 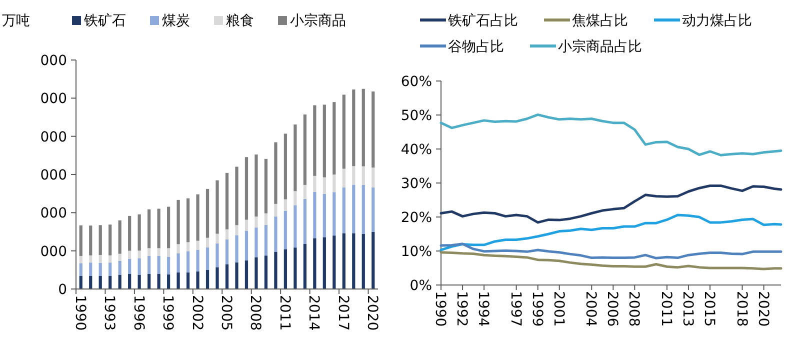 What do you see at coordinates (476, 47) in the screenshot?
I see `legend-label: 谷物占比` at bounding box center [476, 47].